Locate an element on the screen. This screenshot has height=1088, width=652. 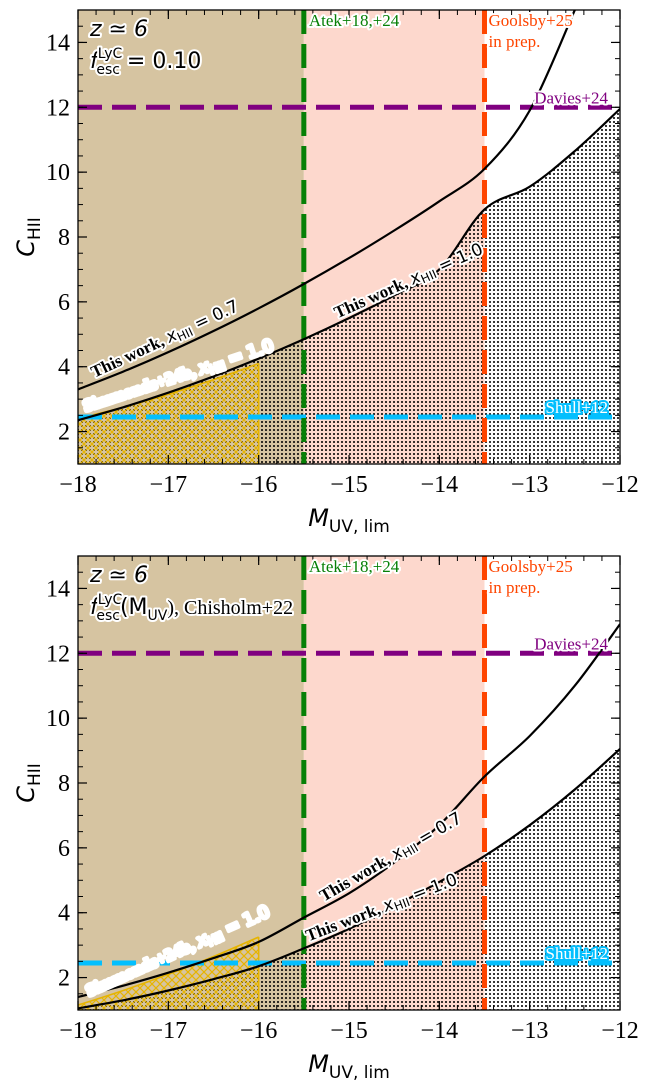
shade-tan is located at coordinates (191, 783).